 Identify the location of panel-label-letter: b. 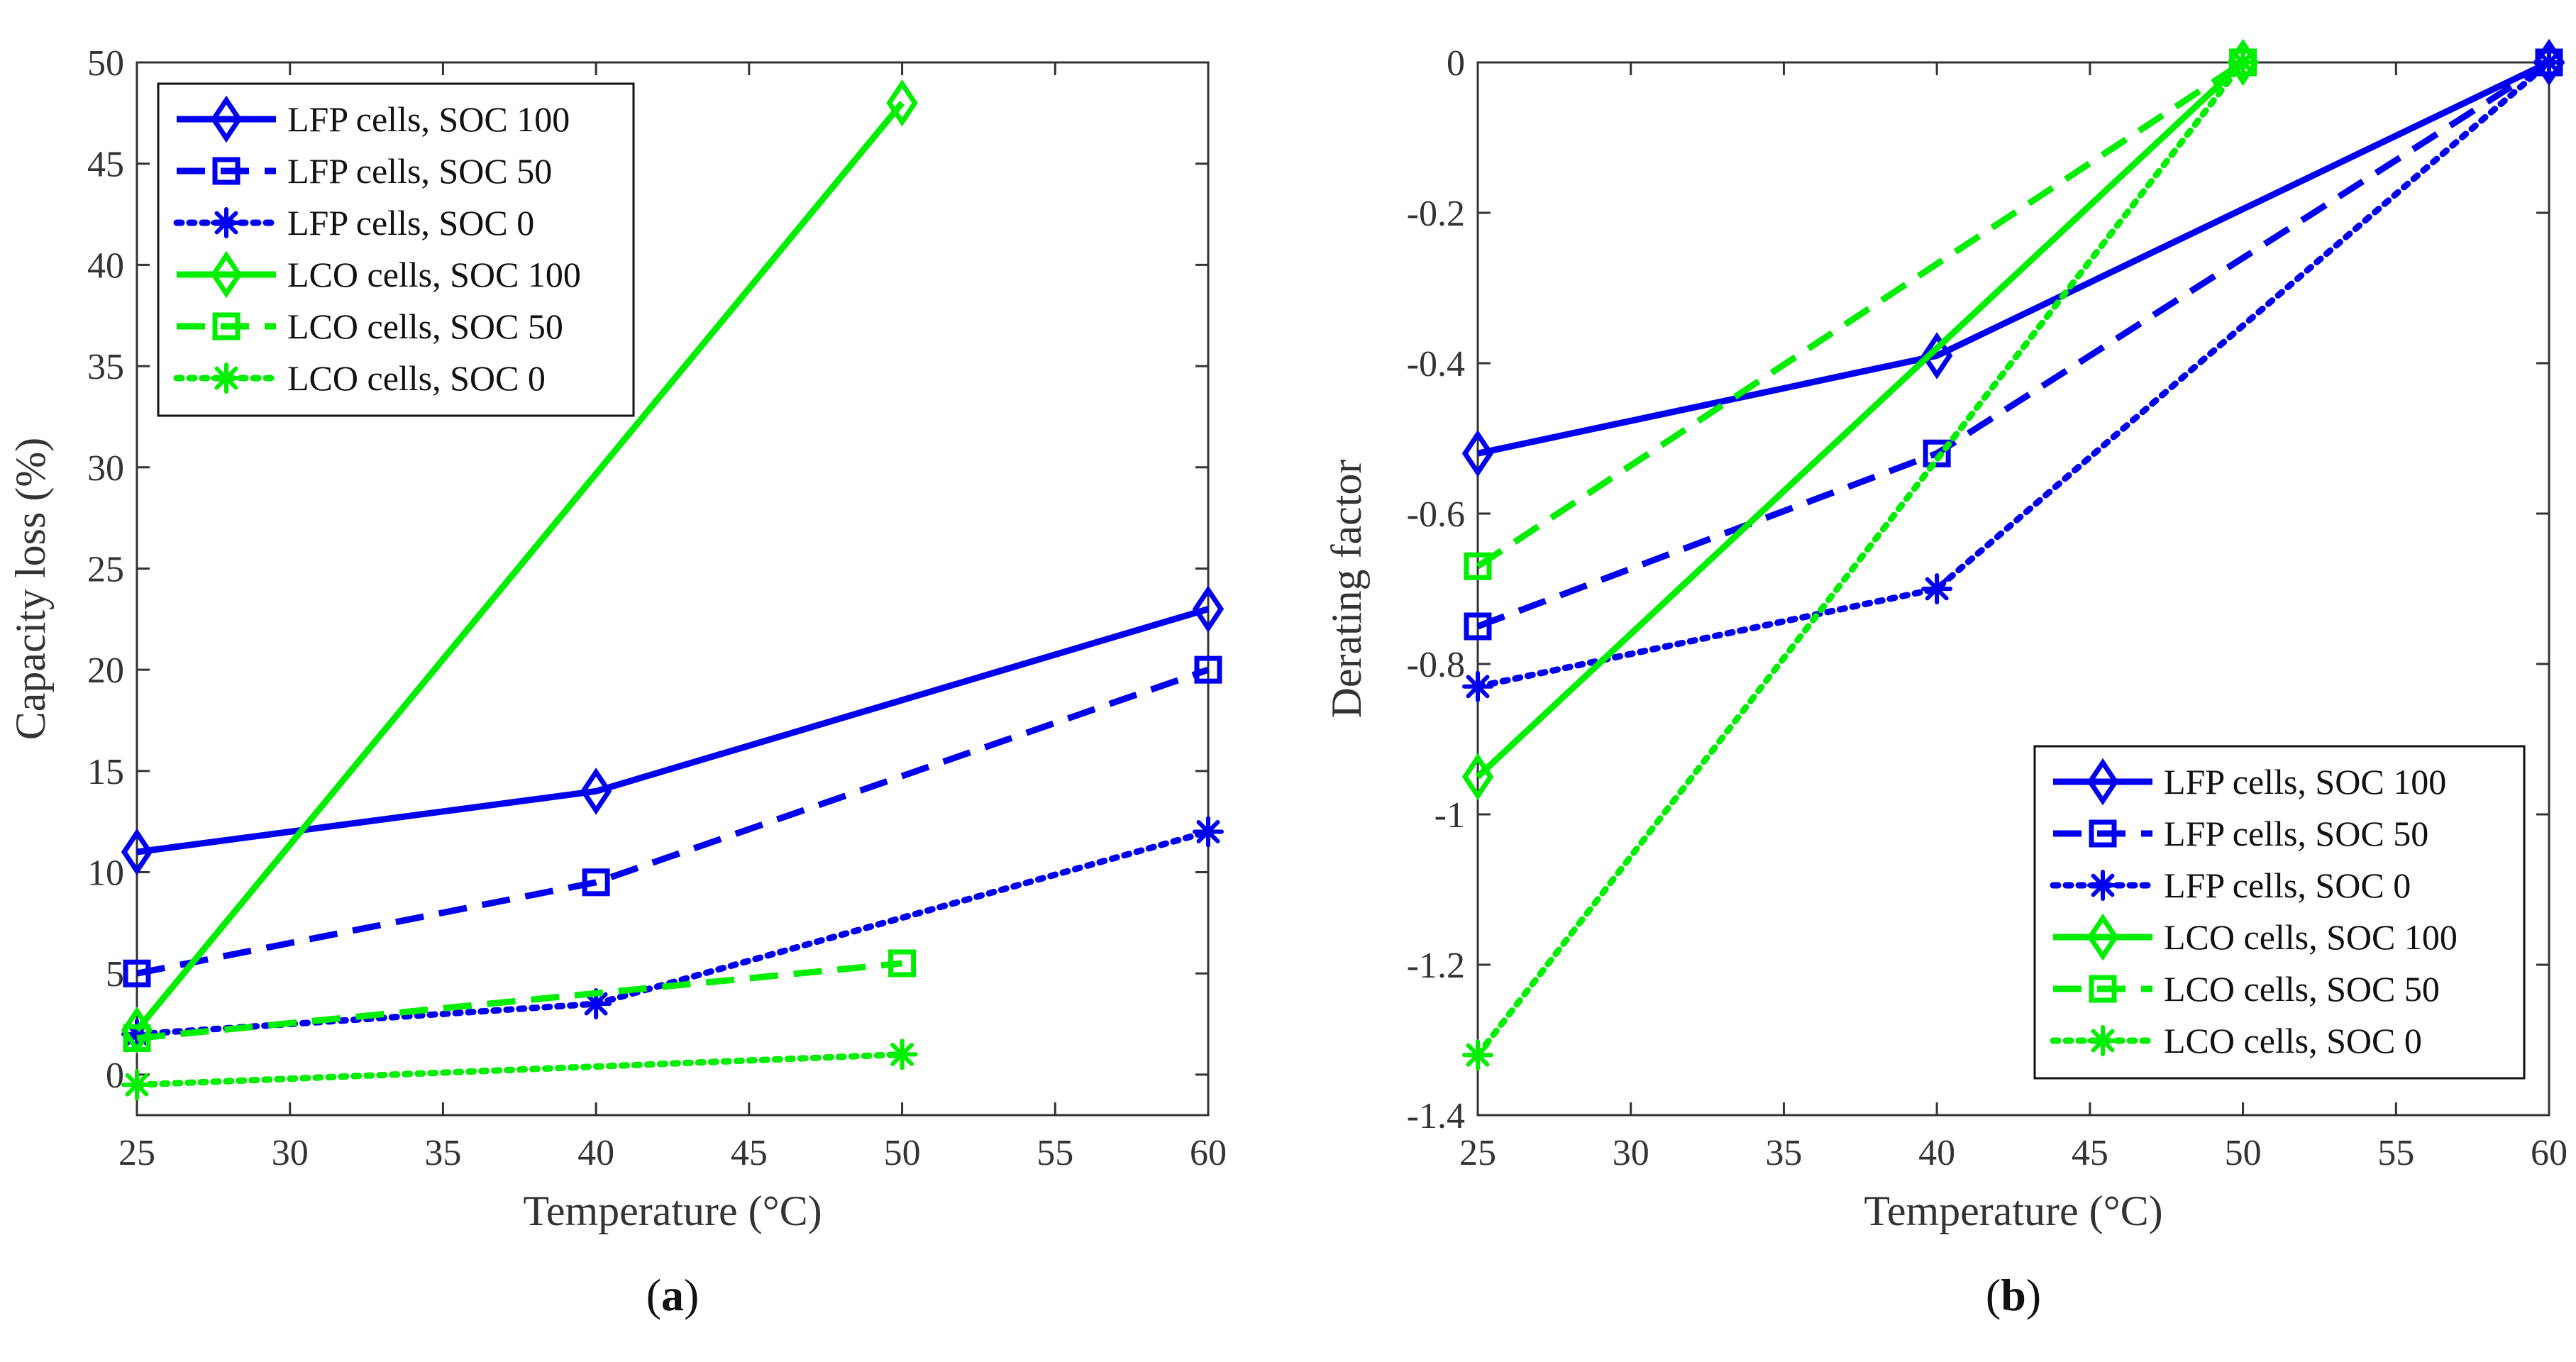
(2013, 1295).